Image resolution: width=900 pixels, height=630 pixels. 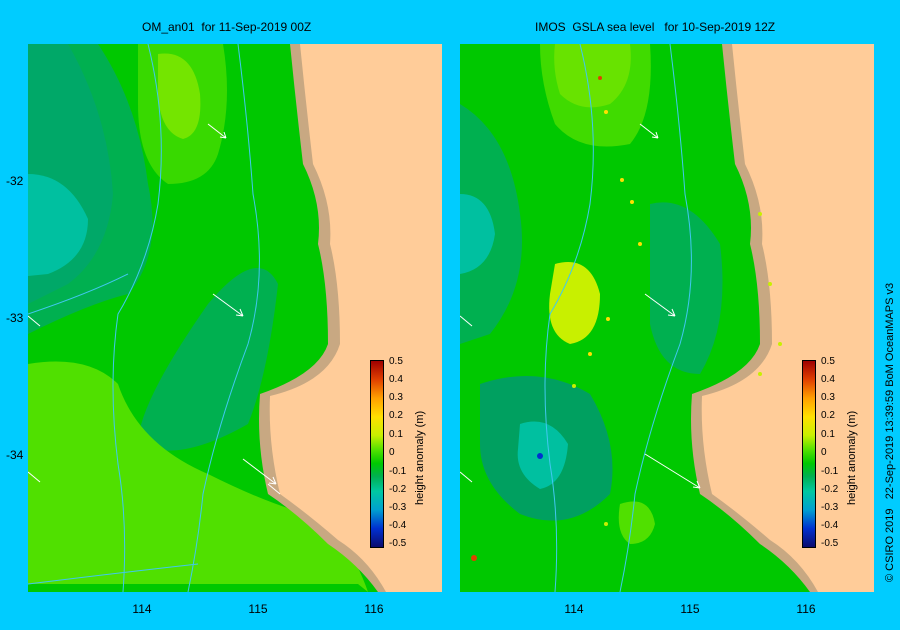 What do you see at coordinates (208, 359) in the screenshot?
I see `negative-anomaly-central` at bounding box center [208, 359].